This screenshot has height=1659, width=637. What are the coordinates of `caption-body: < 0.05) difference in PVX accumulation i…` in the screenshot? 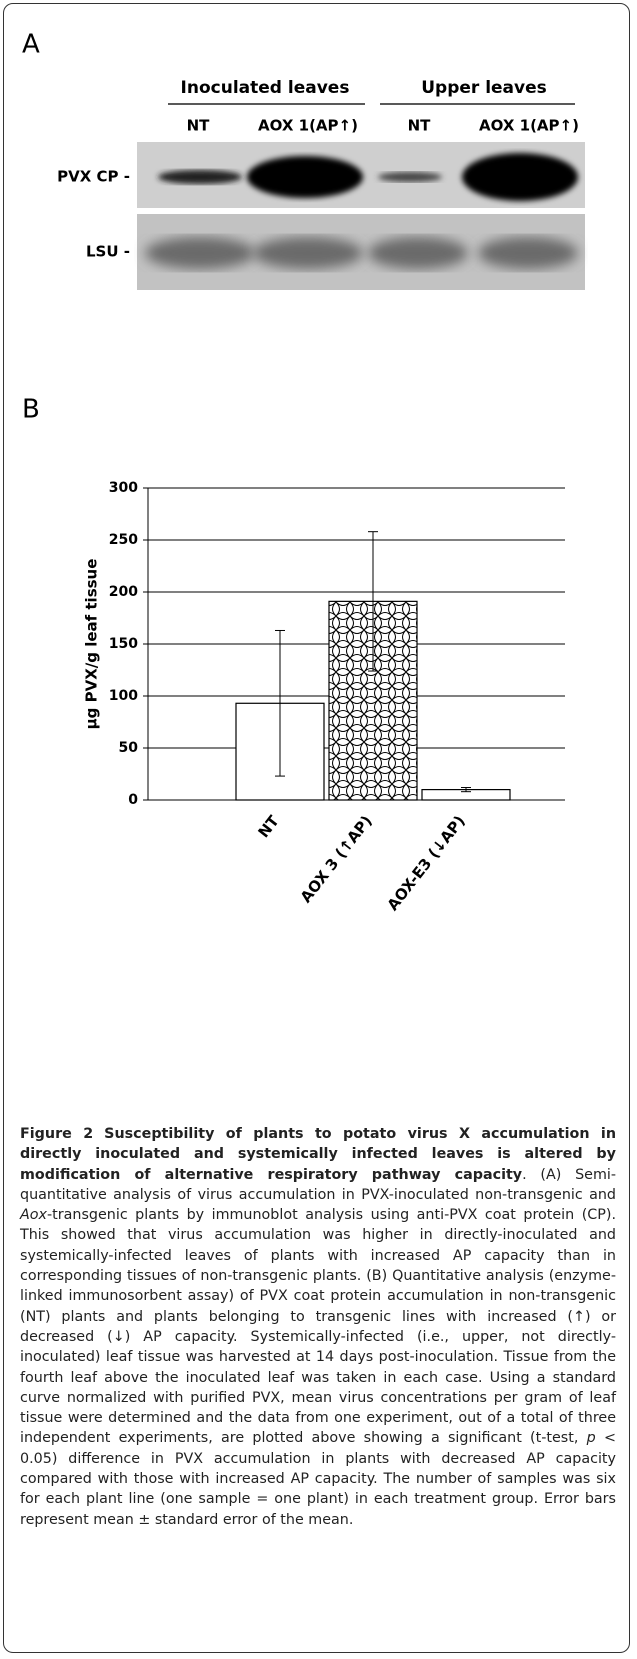 It's located at (318, 1479).